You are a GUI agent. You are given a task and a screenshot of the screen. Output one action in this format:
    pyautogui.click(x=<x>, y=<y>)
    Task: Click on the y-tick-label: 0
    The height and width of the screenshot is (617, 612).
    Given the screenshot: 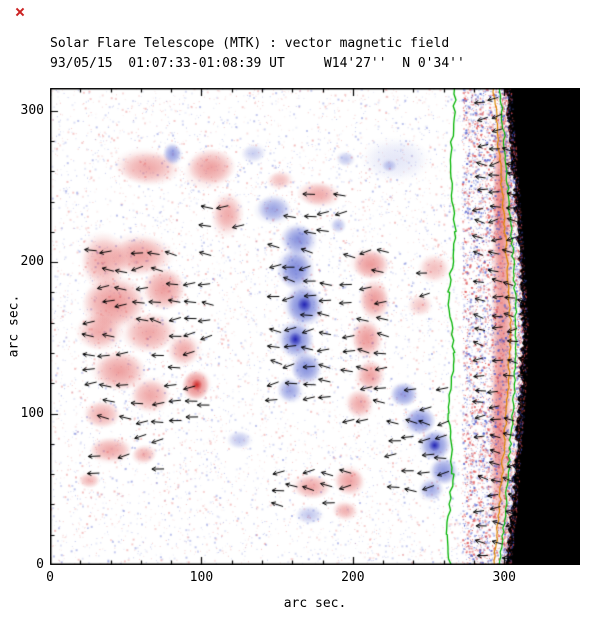 What is the action you would take?
    pyautogui.click(x=40, y=564)
    